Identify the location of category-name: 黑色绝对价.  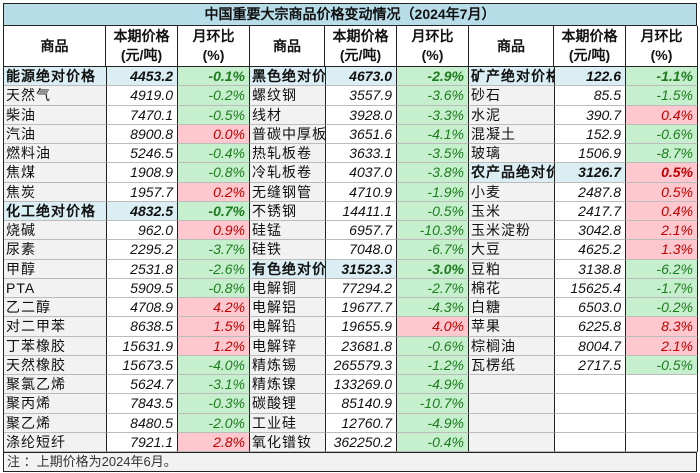
(287, 77).